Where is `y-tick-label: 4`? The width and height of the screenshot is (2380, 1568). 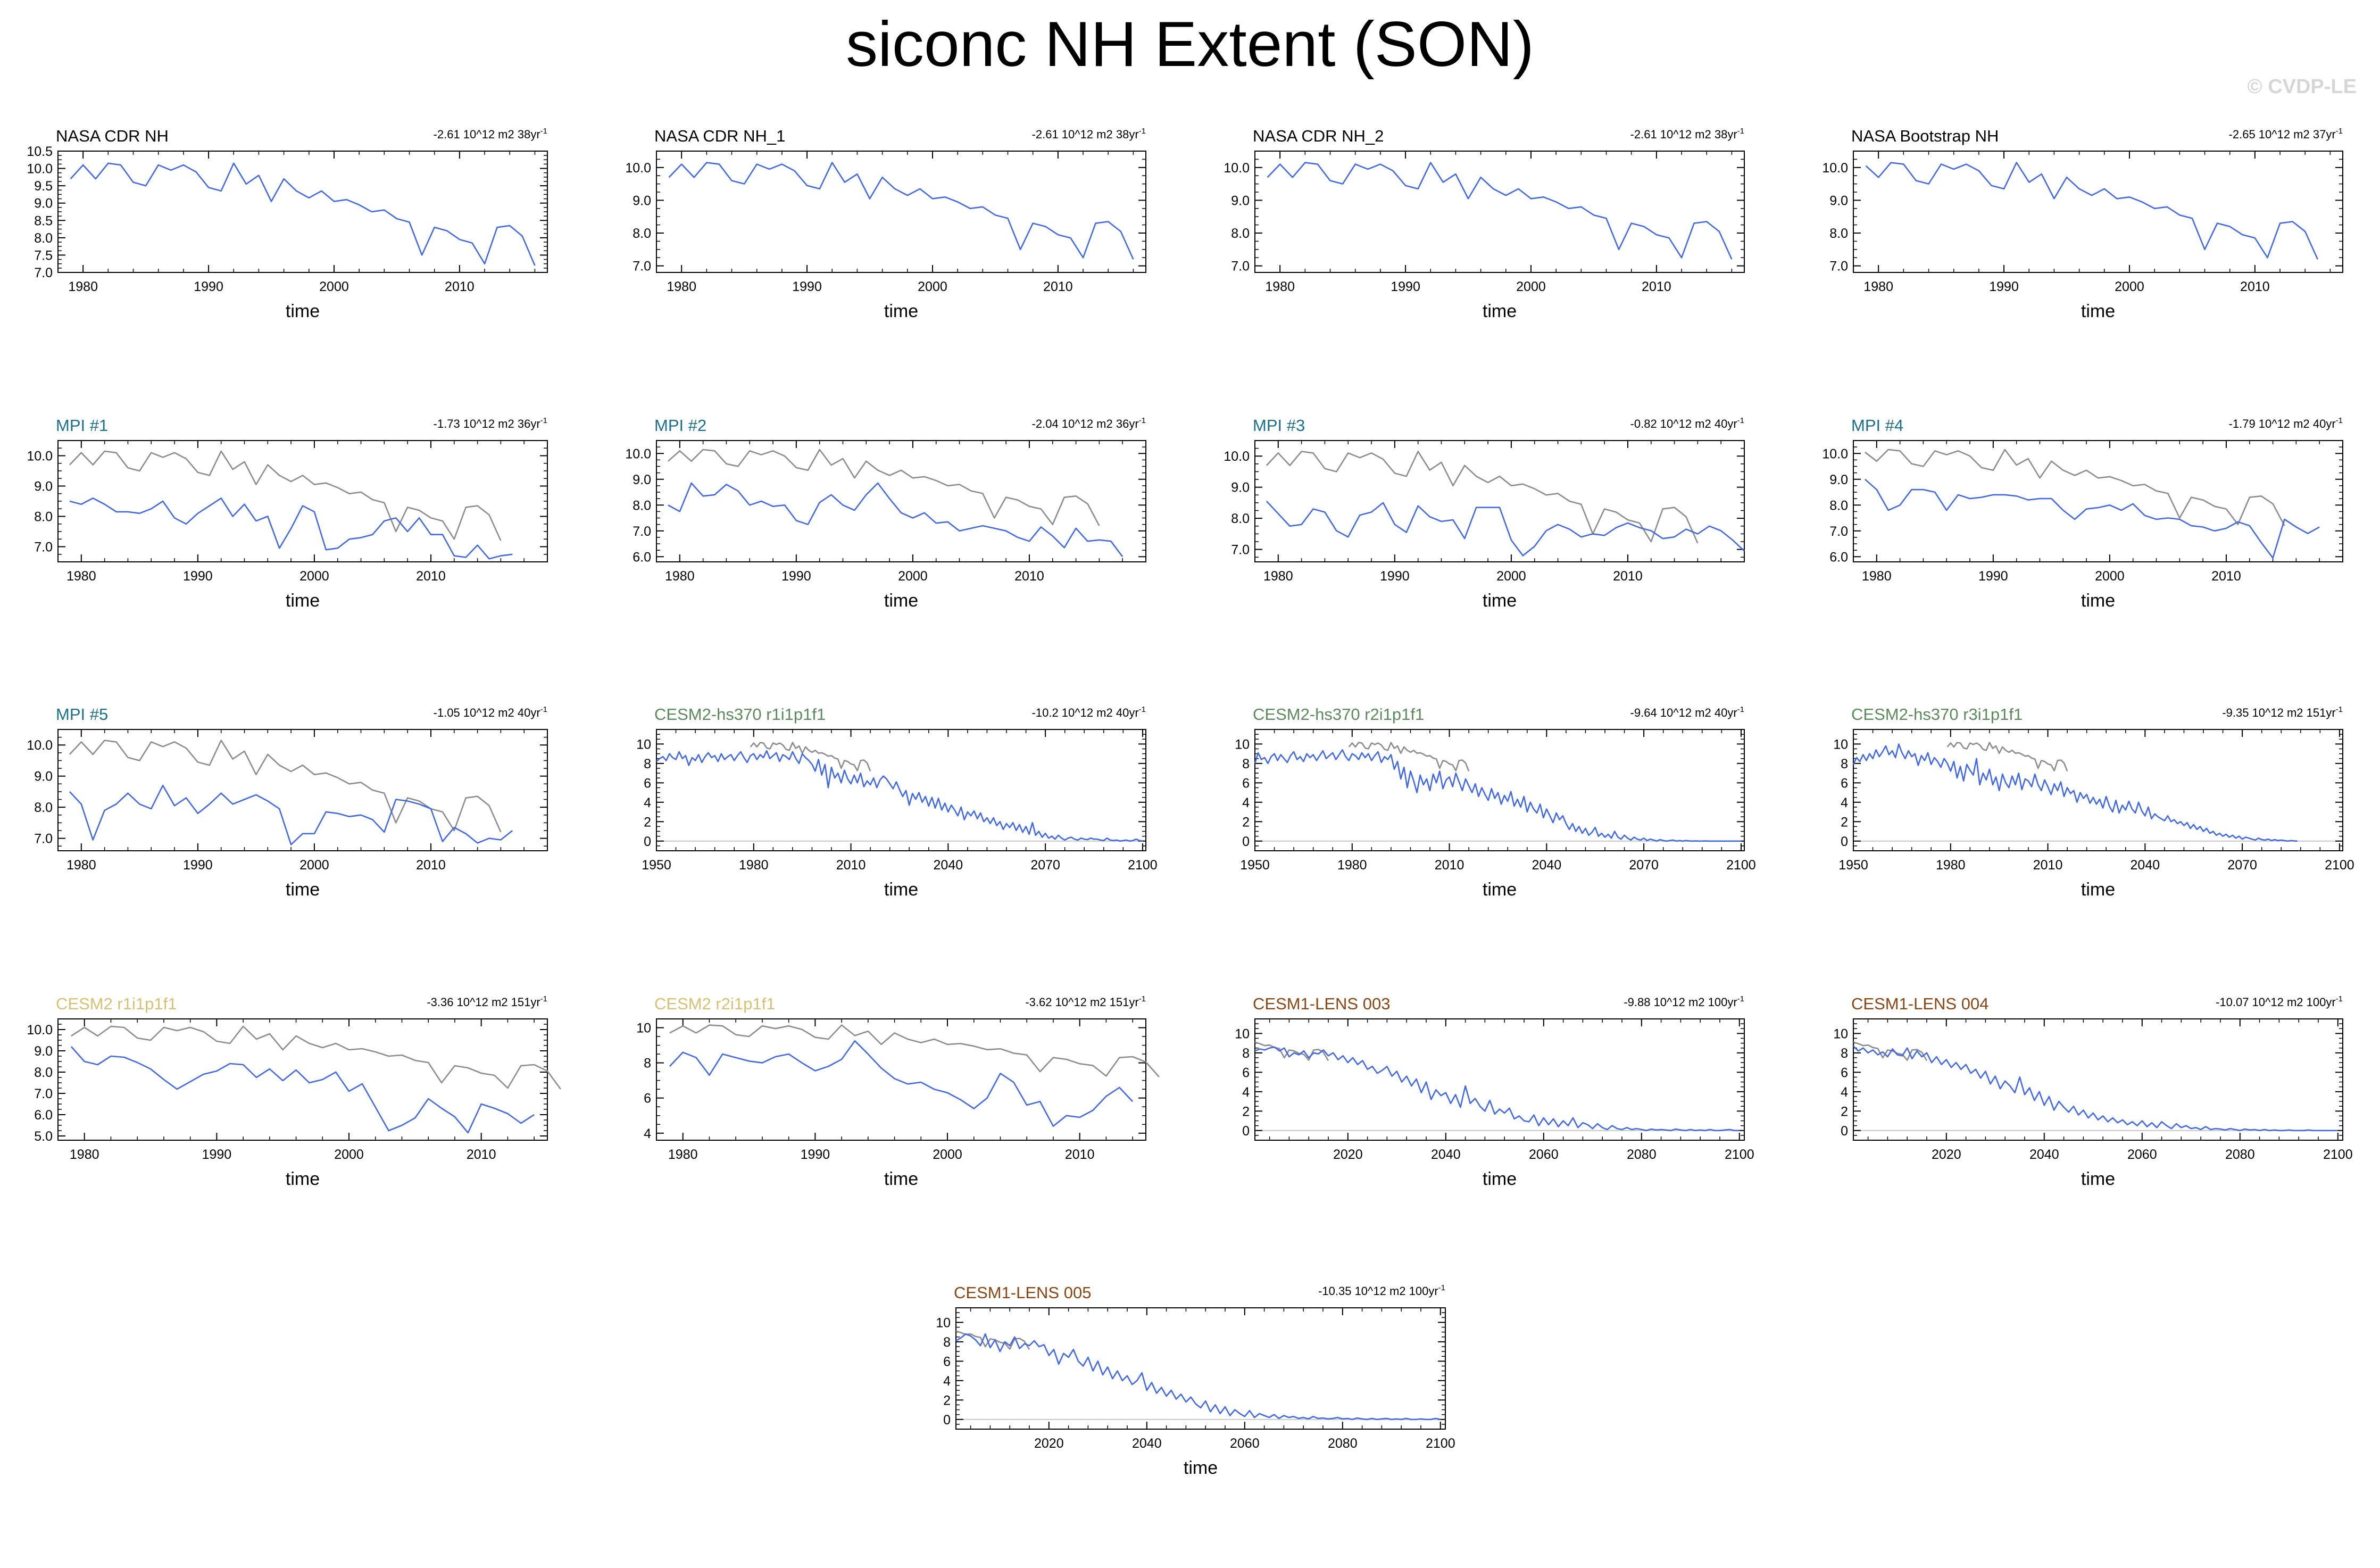
y-tick-label: 4 is located at coordinates (647, 803).